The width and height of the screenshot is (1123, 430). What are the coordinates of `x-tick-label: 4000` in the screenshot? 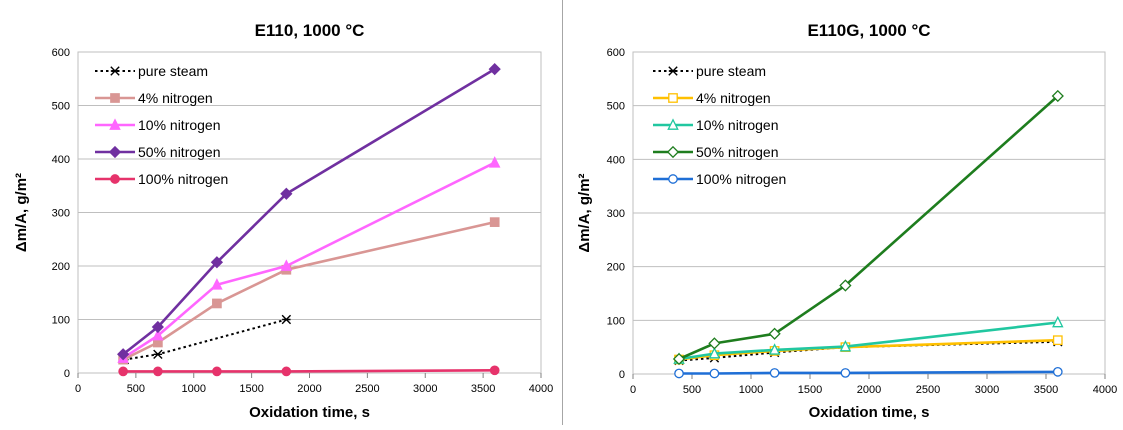 It's located at (1105, 390).